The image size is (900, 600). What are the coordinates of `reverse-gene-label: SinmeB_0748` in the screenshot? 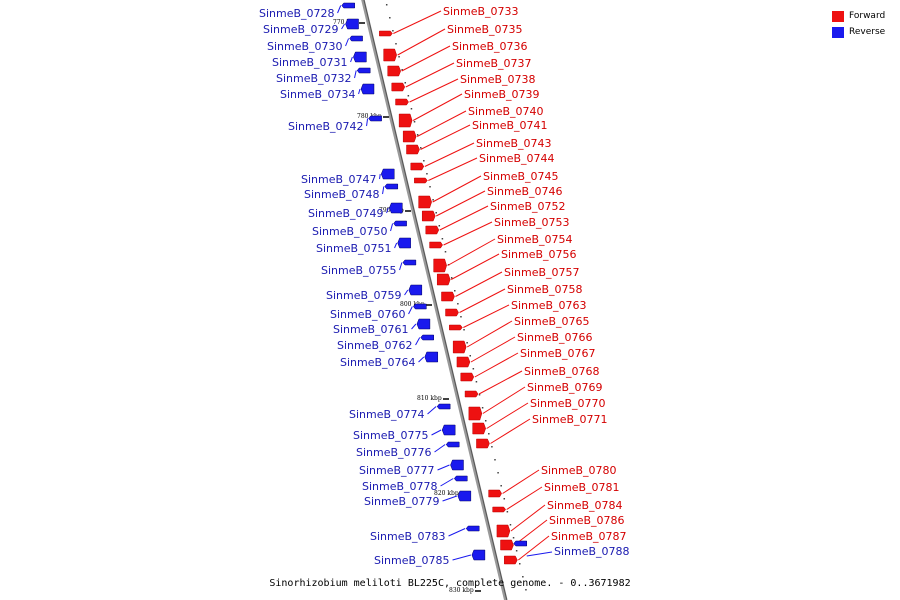 It's located at (342, 194).